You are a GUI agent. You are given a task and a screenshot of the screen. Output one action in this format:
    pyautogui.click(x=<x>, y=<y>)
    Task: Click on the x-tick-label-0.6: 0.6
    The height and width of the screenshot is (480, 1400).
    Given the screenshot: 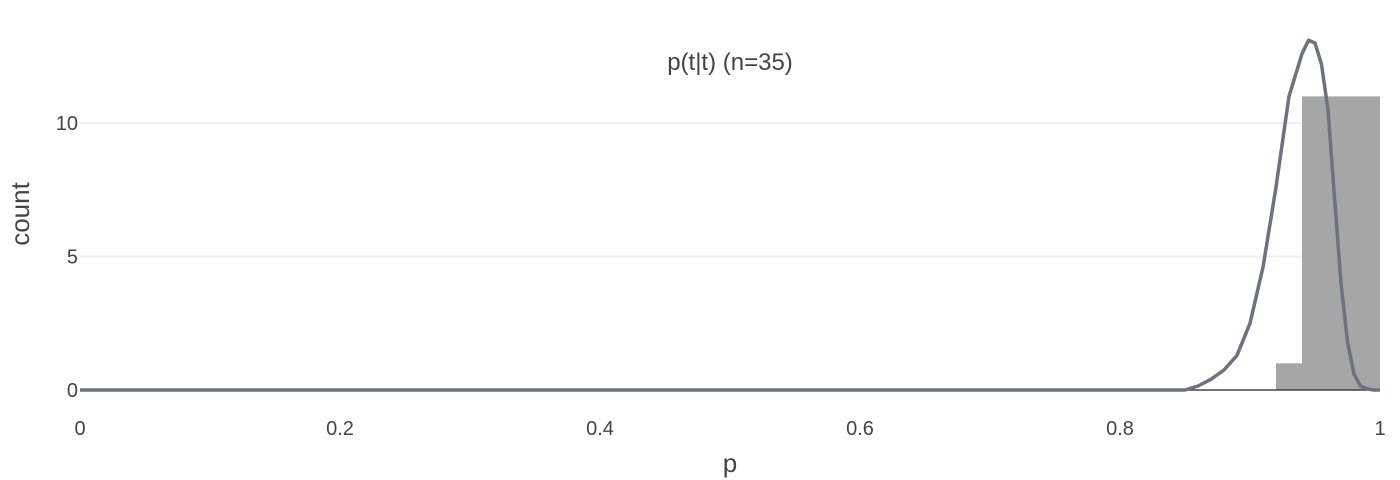 What is the action you would take?
    pyautogui.click(x=860, y=429)
    